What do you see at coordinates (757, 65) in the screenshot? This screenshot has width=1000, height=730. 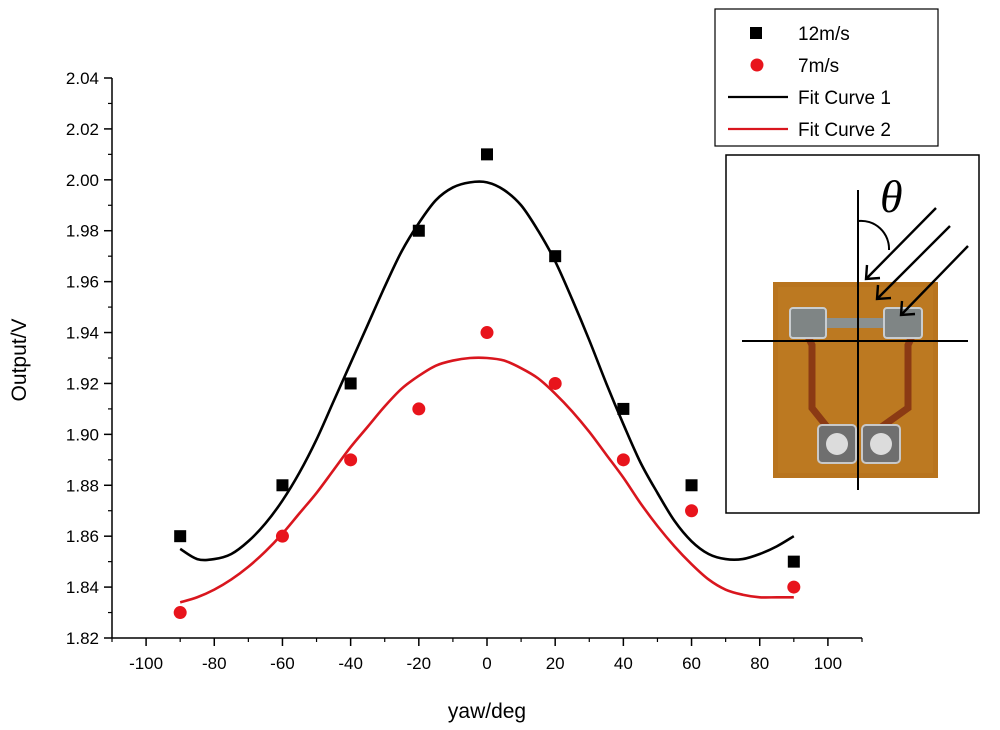 I see `legend-marker-7ms` at bounding box center [757, 65].